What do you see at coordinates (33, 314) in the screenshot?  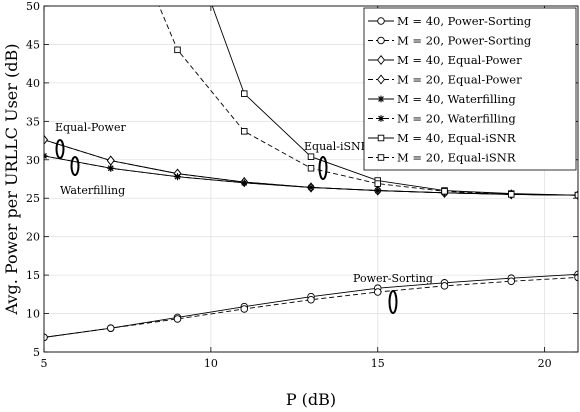 I see `y-tick-label: 10` at bounding box center [33, 314].